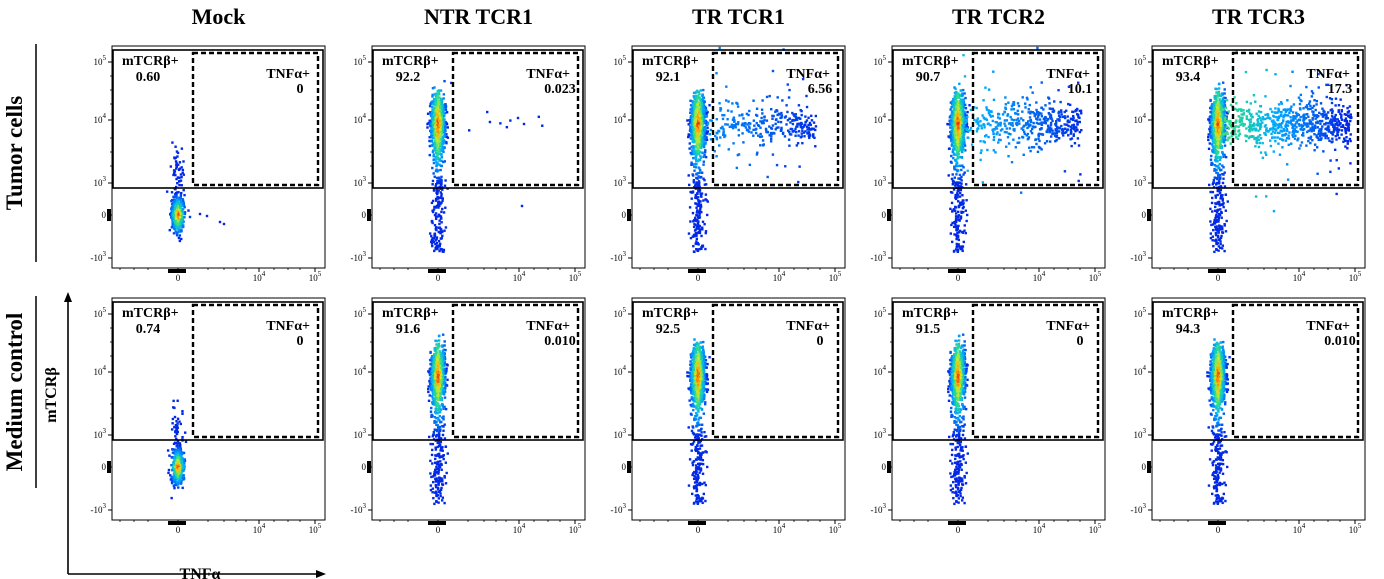  I want to click on y-tick-label: -103, so click(1139, 256).